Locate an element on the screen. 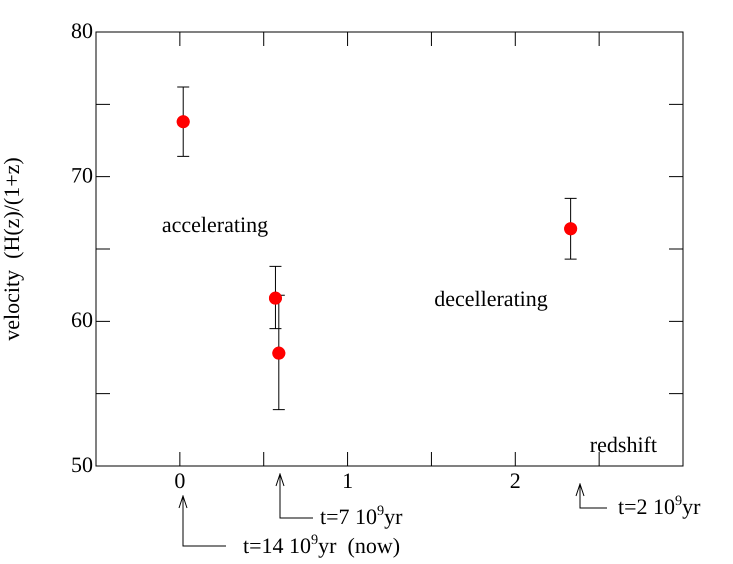 This screenshot has height=564, width=733. y-tick-label: 50 is located at coordinates (82, 464).